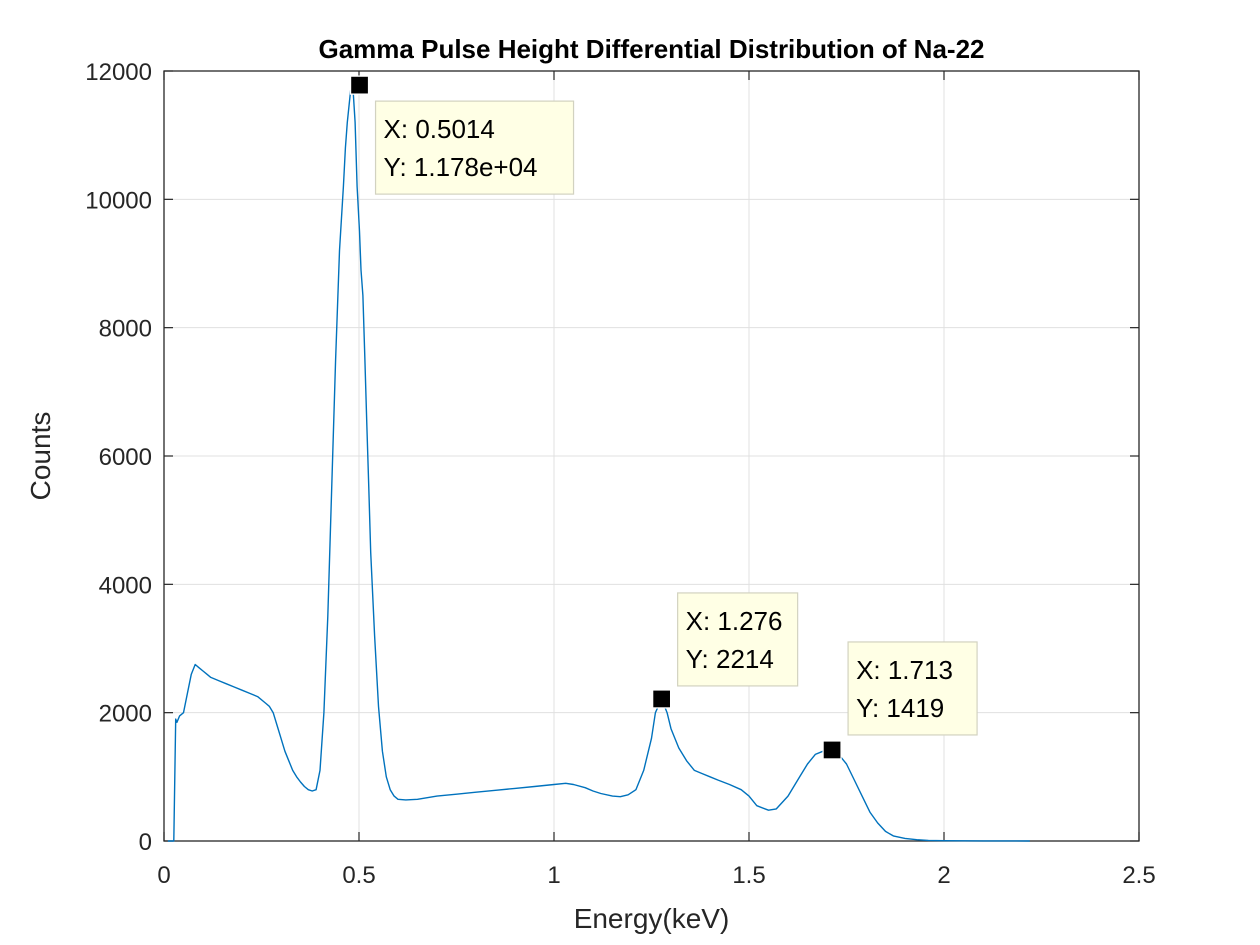  Describe the element at coordinates (900, 708) in the screenshot. I see `datatip-y-label: Y: 1419` at that location.